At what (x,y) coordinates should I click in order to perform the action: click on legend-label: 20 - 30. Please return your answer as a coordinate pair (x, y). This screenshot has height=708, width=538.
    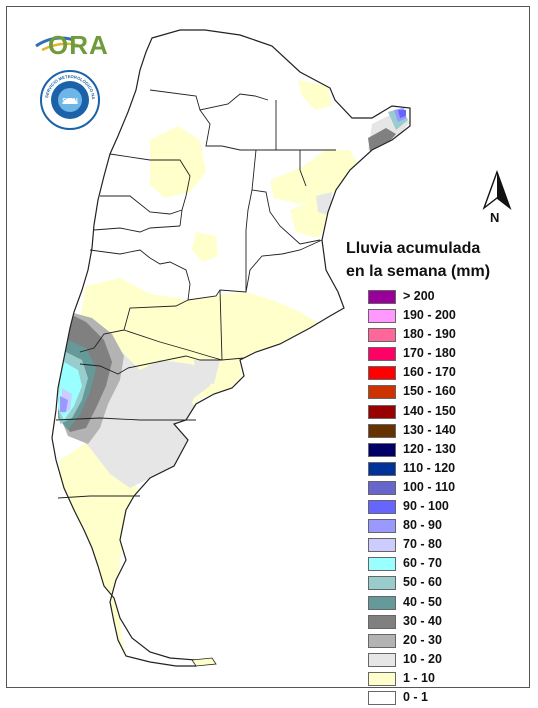
    Looking at the image, I should click on (422, 639).